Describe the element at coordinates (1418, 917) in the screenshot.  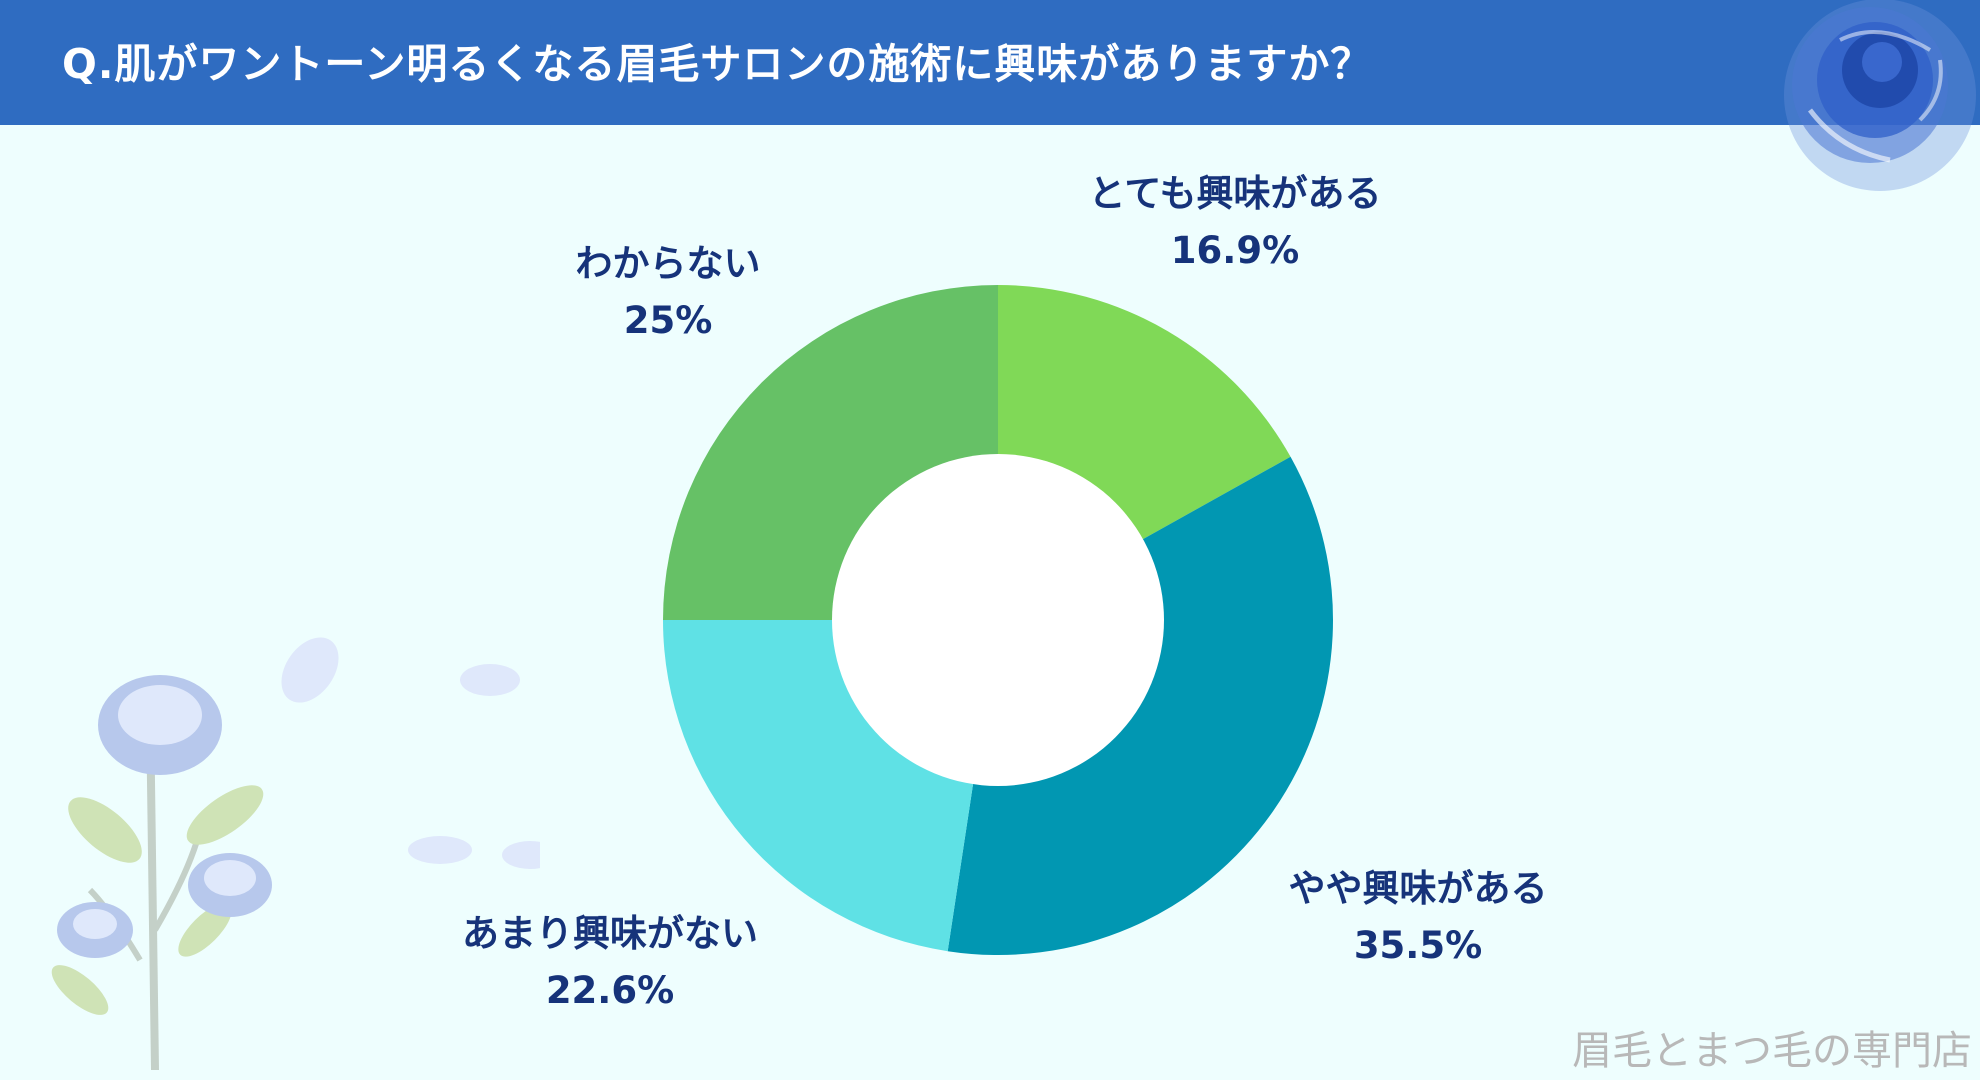
I see `slice-label-somewhat-interested: やや興味がある 35.5%` at that location.